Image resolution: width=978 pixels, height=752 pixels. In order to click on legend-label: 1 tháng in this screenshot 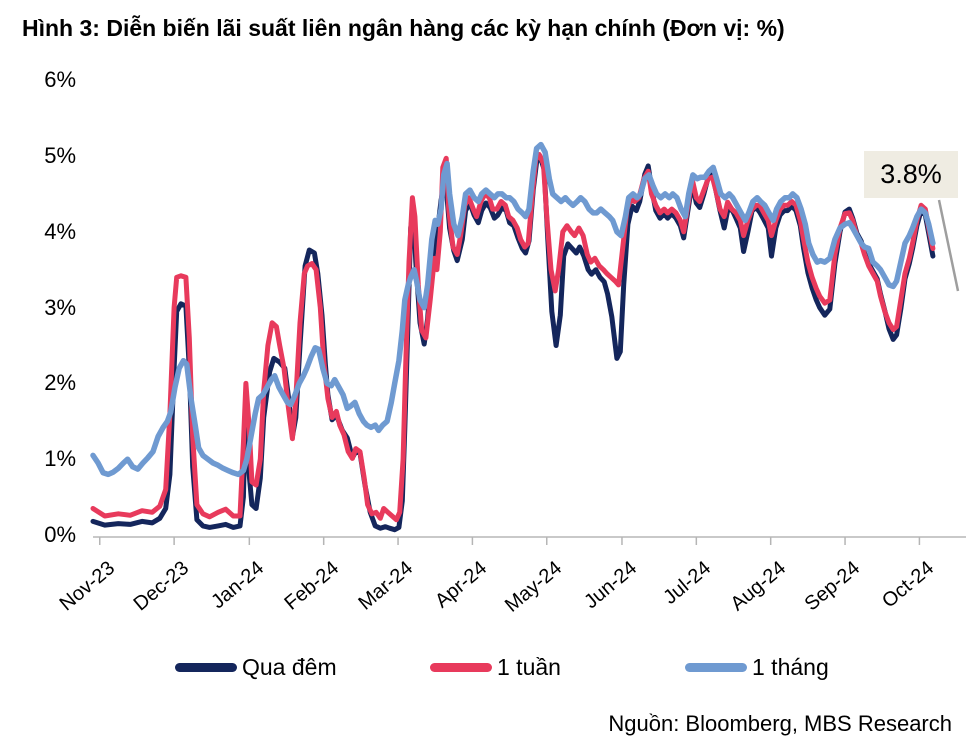, I will do `click(790, 666)`.